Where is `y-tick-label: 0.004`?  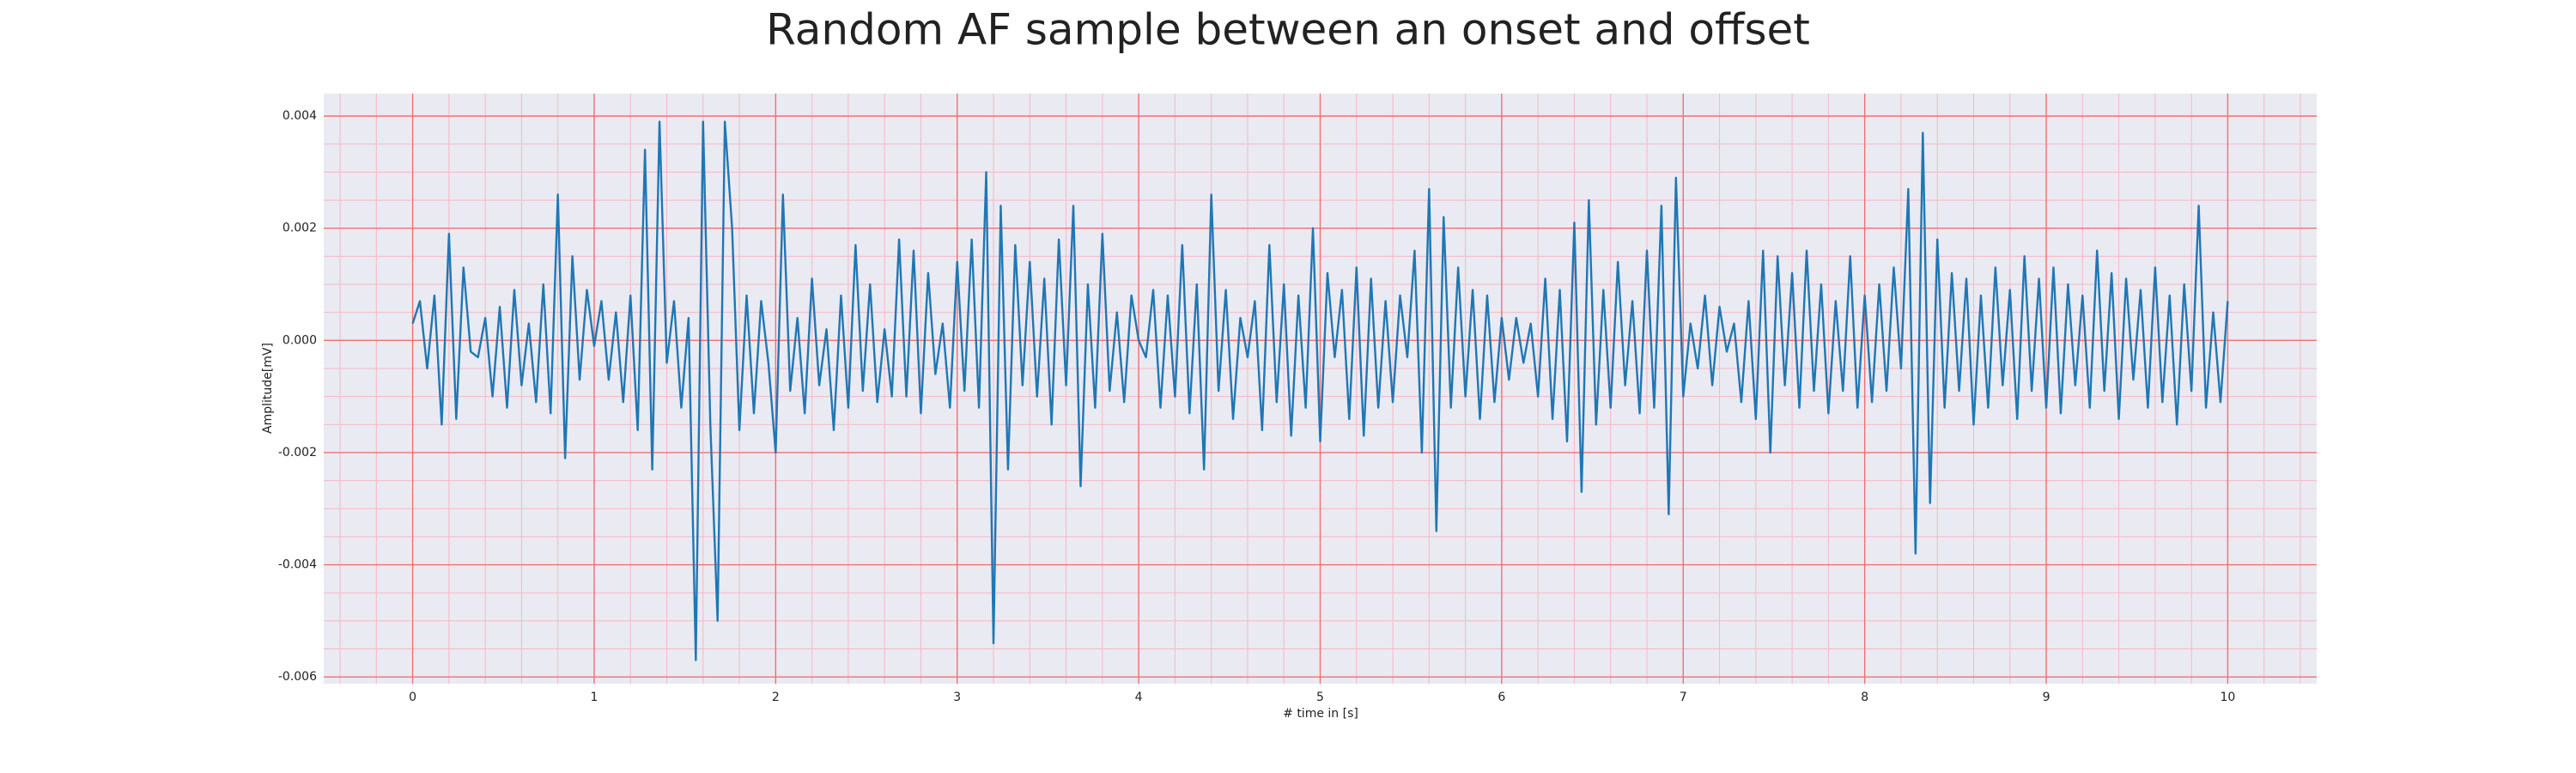
y-tick-label: 0.004 is located at coordinates (300, 116).